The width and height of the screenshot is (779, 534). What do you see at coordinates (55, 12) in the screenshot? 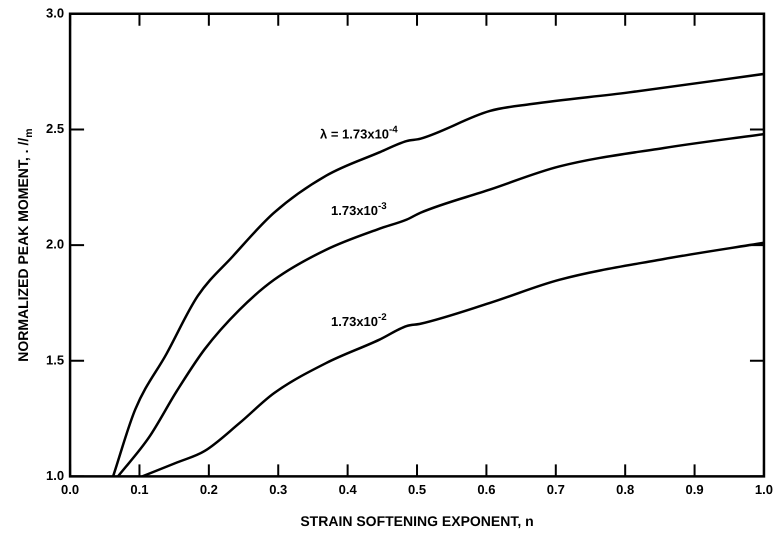
I see `y-tick-label: 3.0` at bounding box center [55, 12].